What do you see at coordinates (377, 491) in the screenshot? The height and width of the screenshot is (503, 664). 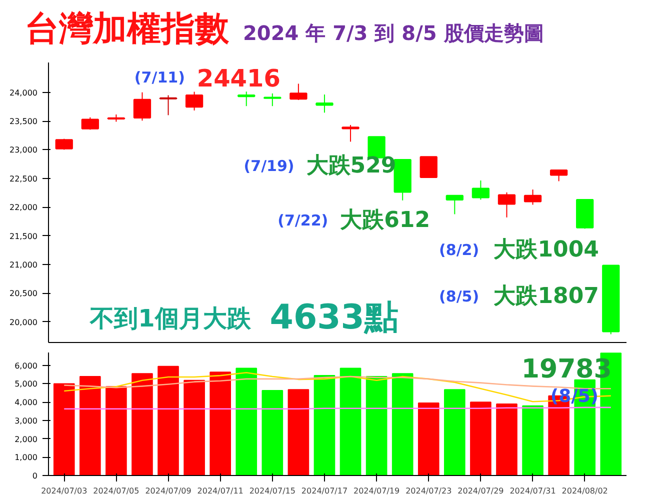 I see `x-tick-label: 2024/07/19` at bounding box center [377, 491].